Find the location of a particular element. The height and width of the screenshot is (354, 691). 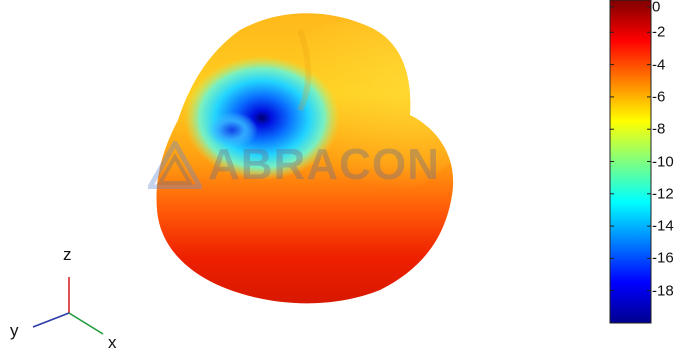

y-axis-label: y is located at coordinates (14, 330).